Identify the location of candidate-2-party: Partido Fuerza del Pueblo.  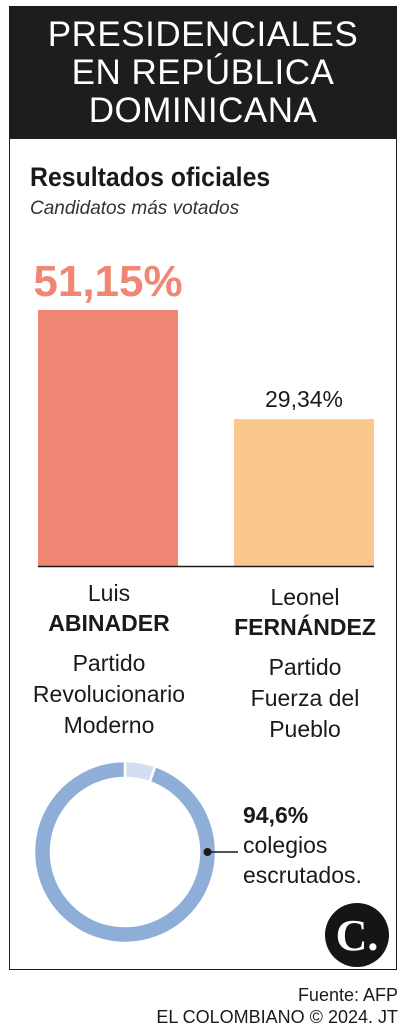
(305, 698).